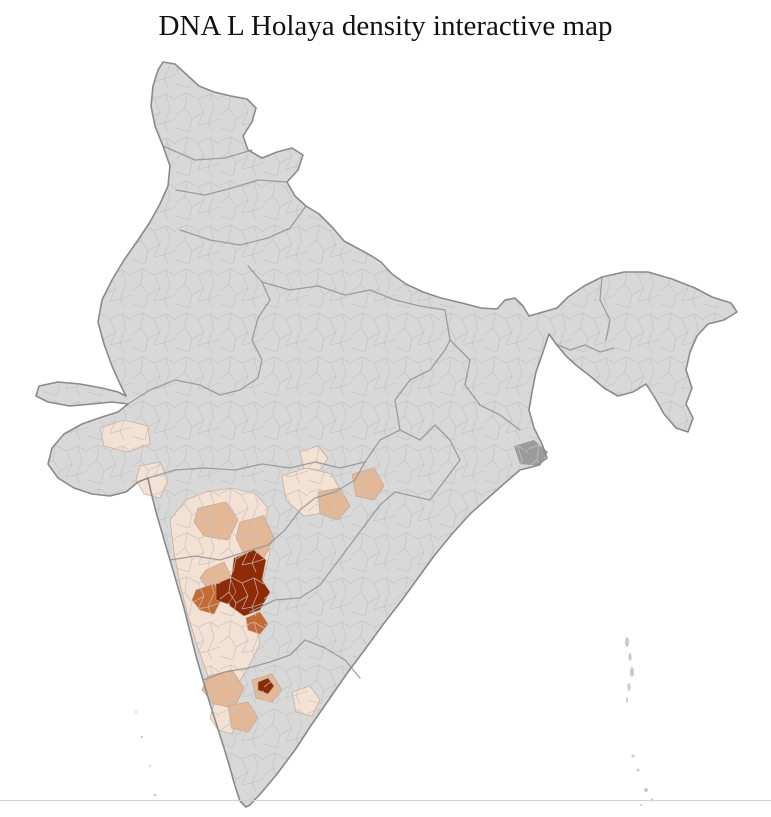  I want to click on islands, so click(394, 721).